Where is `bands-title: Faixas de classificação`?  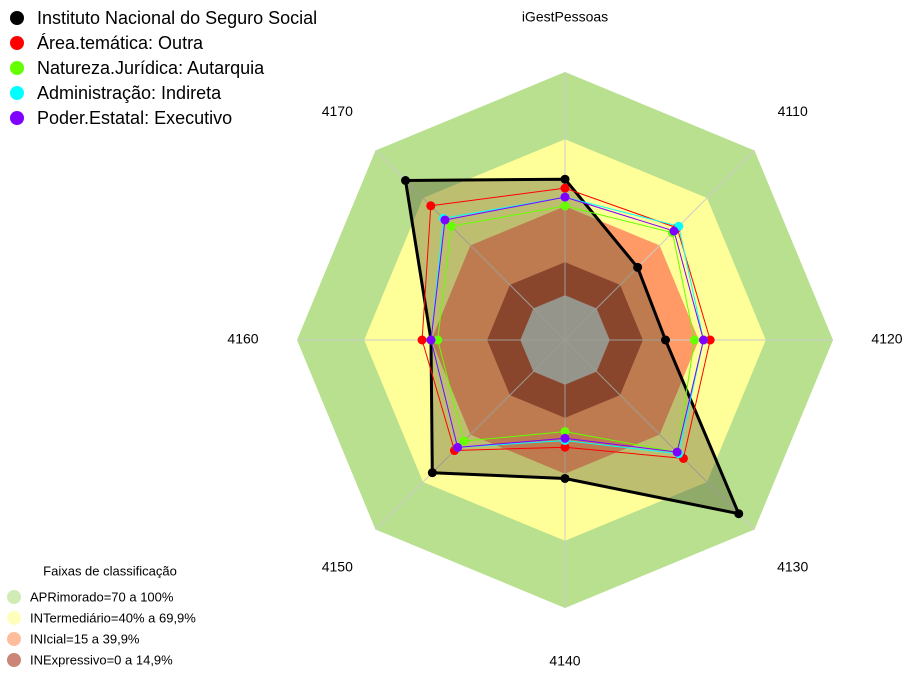
bands-title: Faixas de classificação is located at coordinates (110, 570).